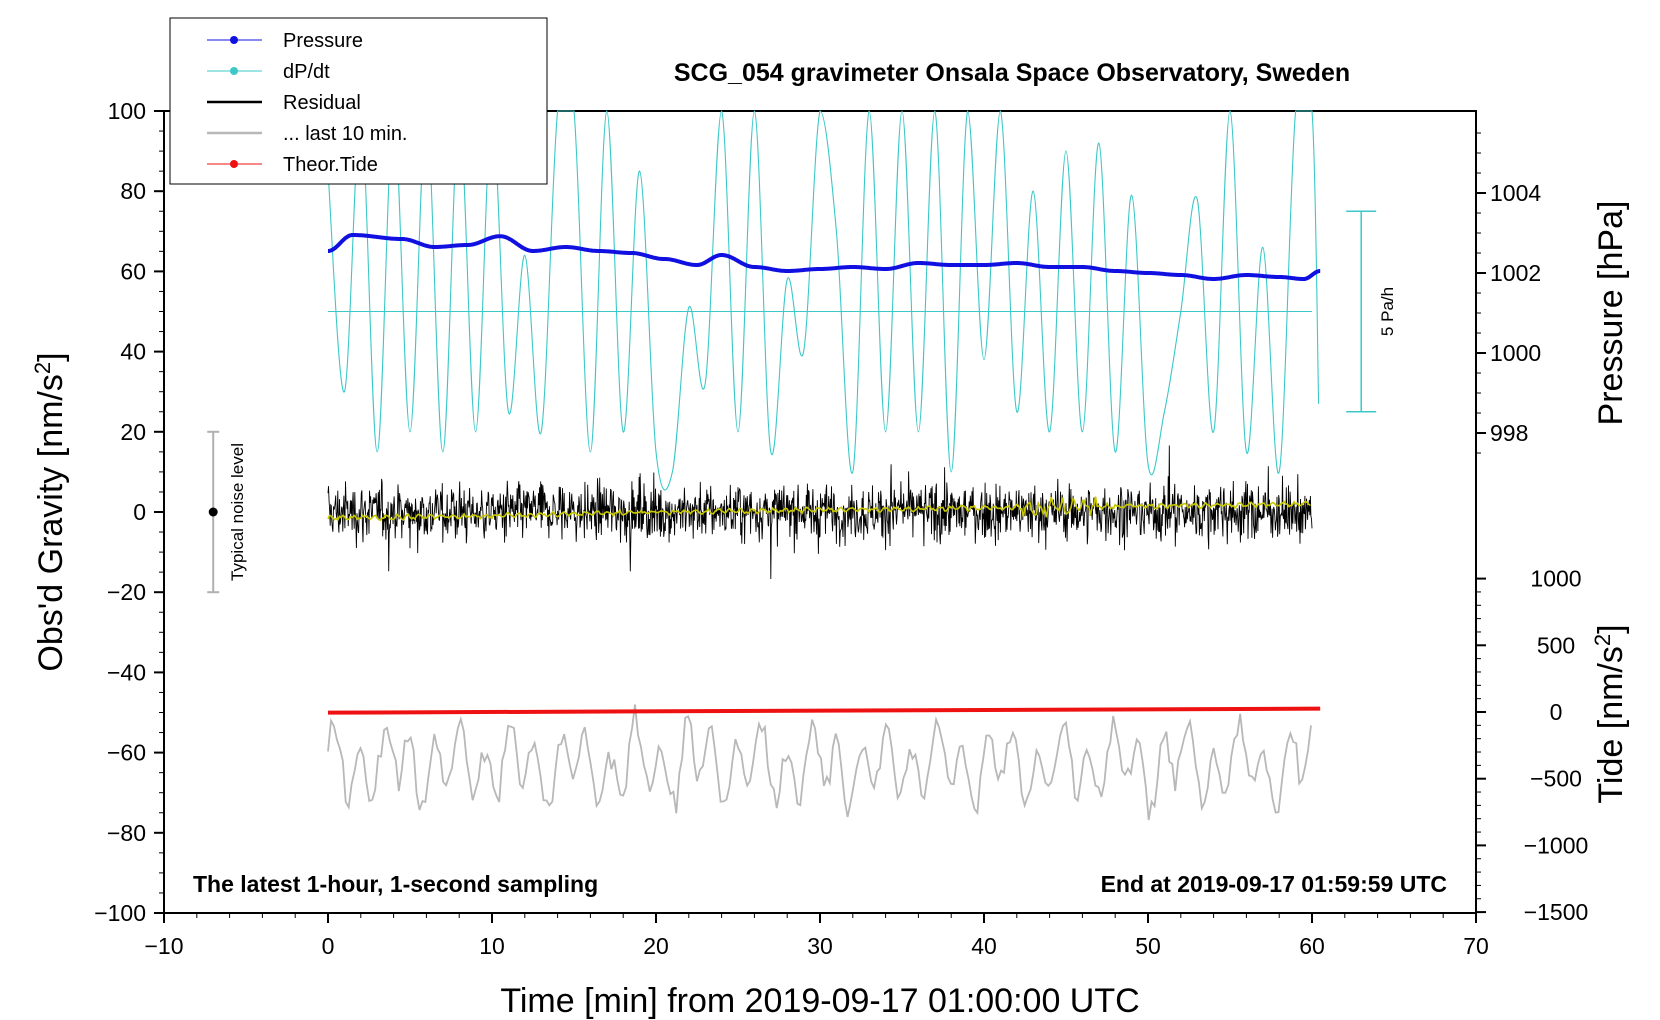 Image resolution: width=1660 pixels, height=1020 pixels. Describe the element at coordinates (1555, 579) in the screenshot. I see `tide-tick-label: 1000` at that location.